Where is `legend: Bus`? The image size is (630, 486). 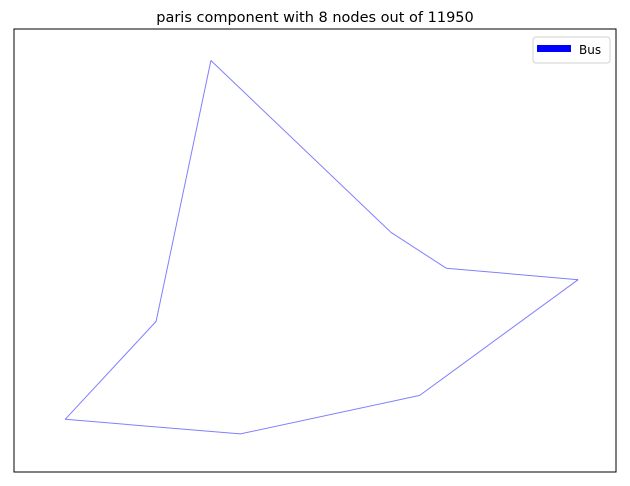
legend: Bus is located at coordinates (571, 50).